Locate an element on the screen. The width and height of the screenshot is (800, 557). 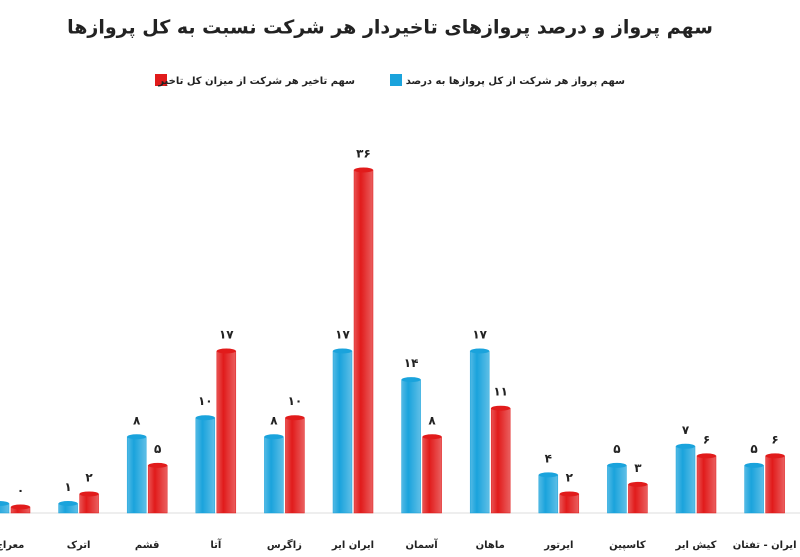
x-tick-label: اترک is located at coordinates (79, 545).